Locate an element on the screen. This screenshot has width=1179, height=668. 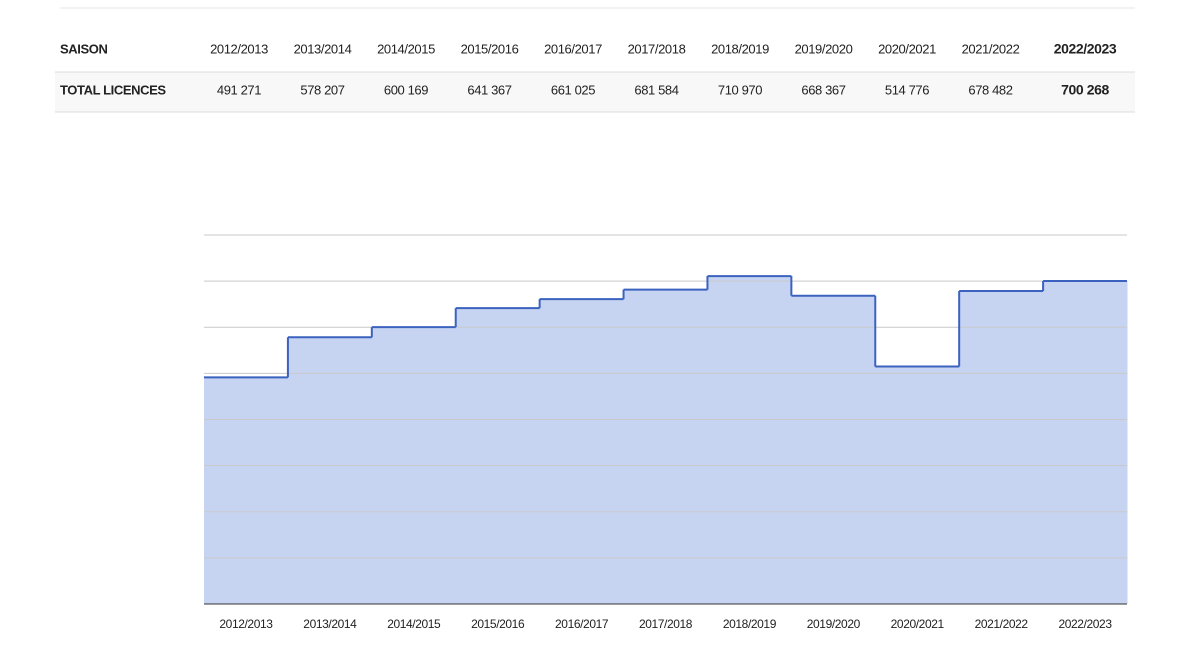
table-header-cell: 2022/2023 is located at coordinates (1085, 49).